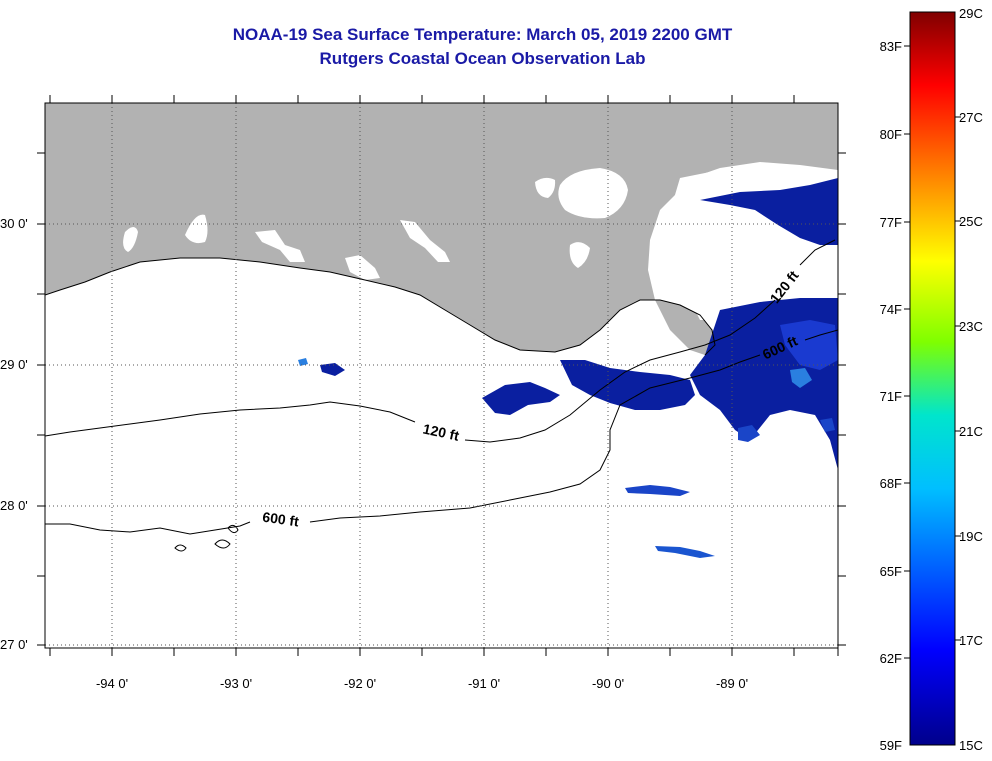 The image size is (992, 761). I want to click on lake-maurepas, so click(579, 255).